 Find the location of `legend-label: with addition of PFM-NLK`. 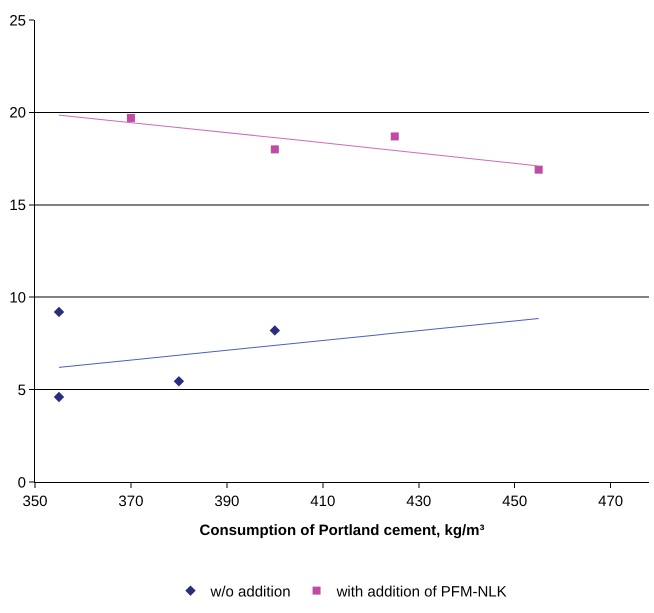

legend-label: with addition of PFM-NLK is located at coordinates (421, 592).